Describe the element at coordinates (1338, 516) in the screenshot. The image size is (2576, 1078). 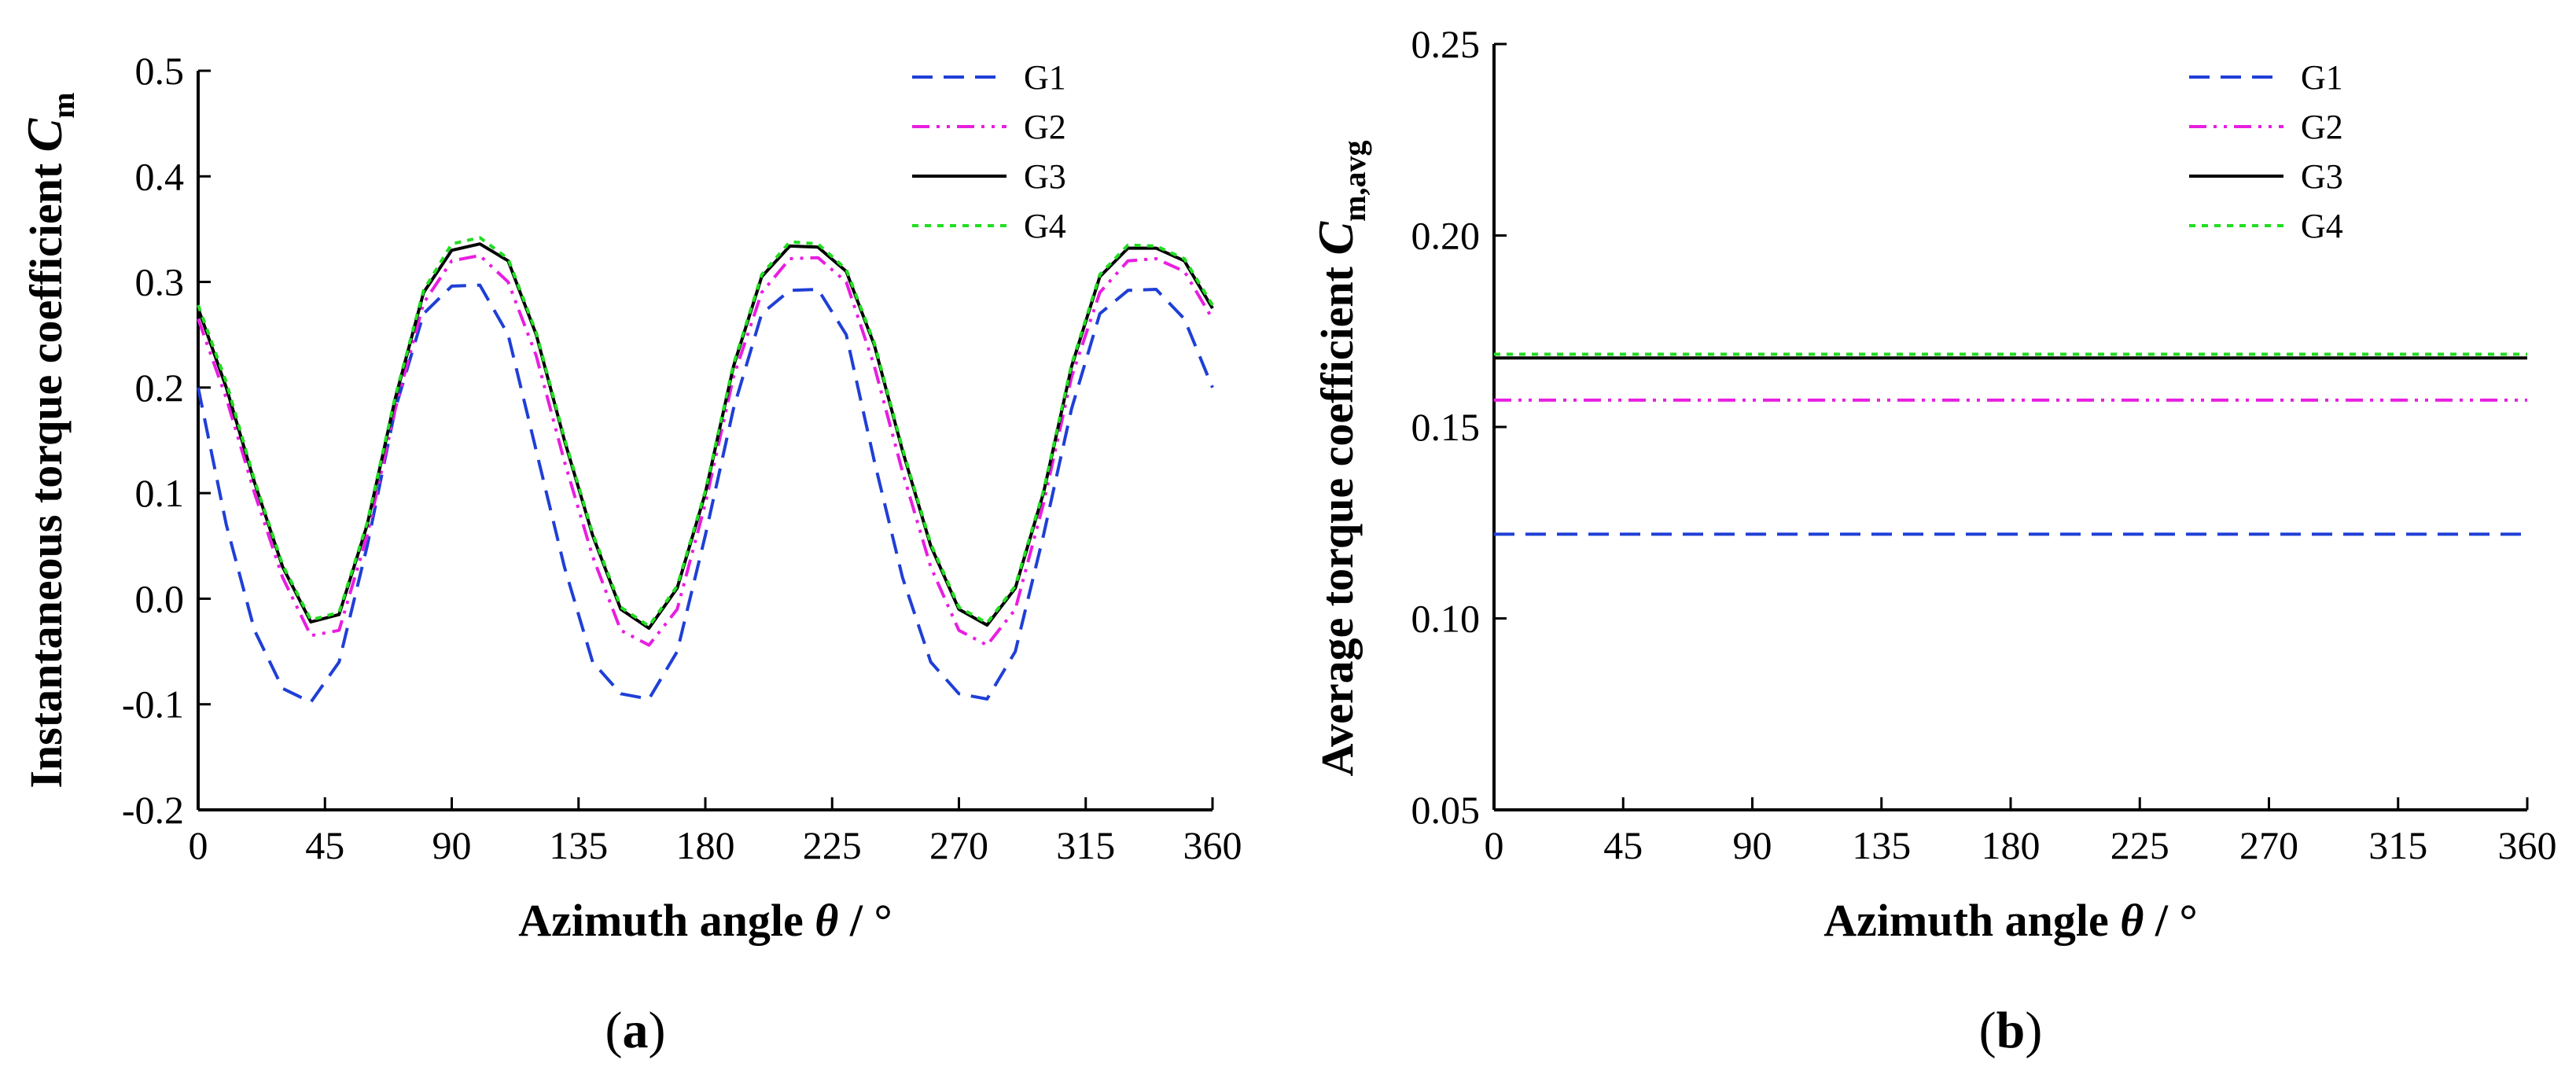
I see `y-axis-title-part: Average torque coefficient` at that location.